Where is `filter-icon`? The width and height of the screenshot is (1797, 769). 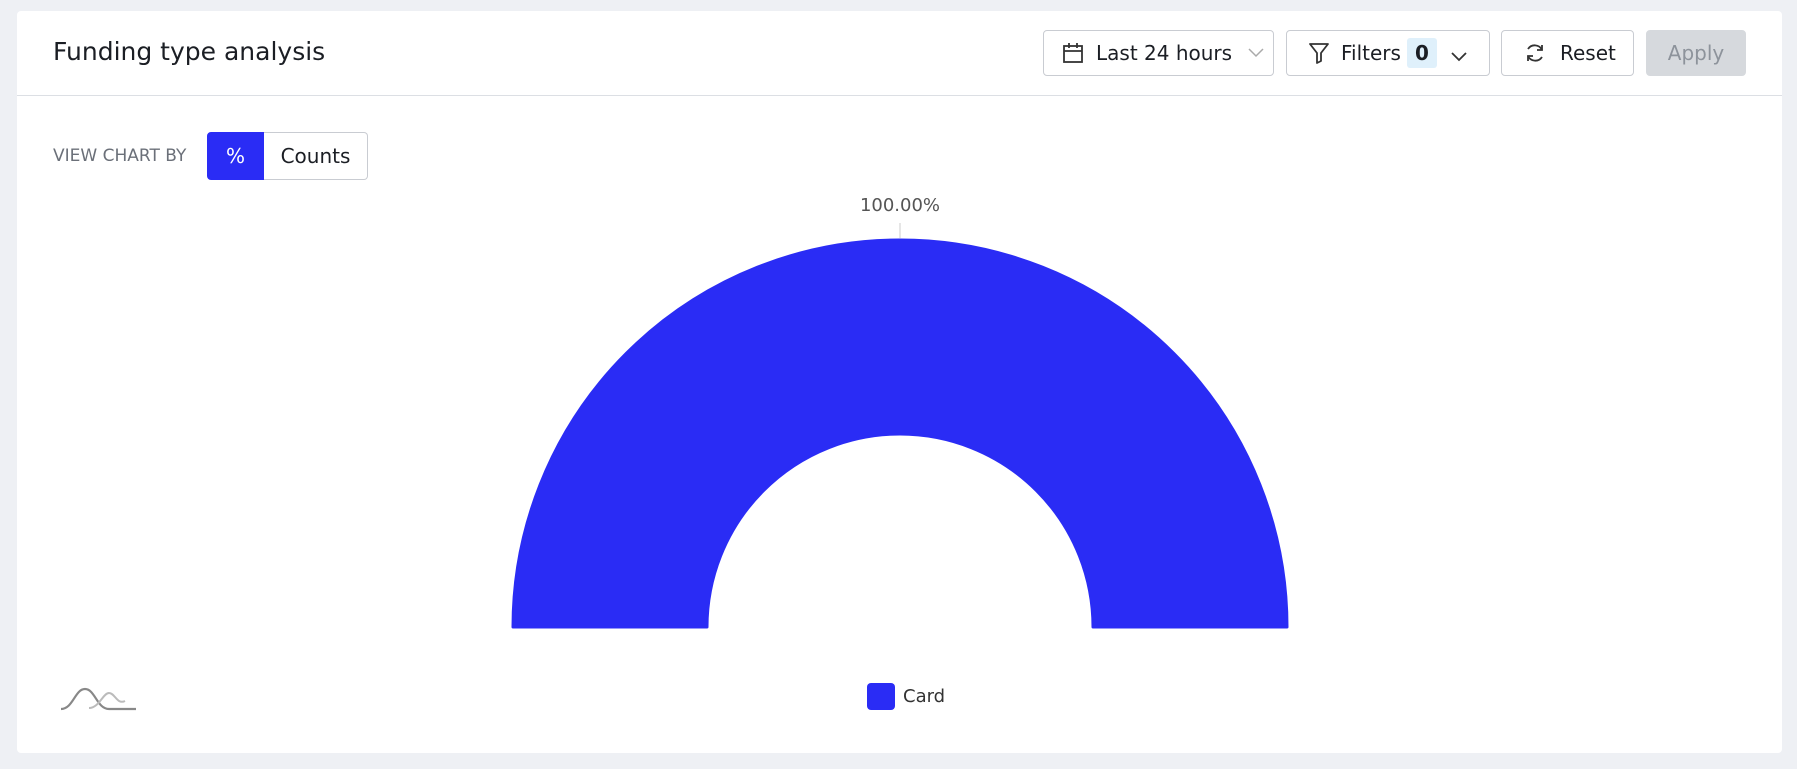
filter-icon is located at coordinates (1319, 53).